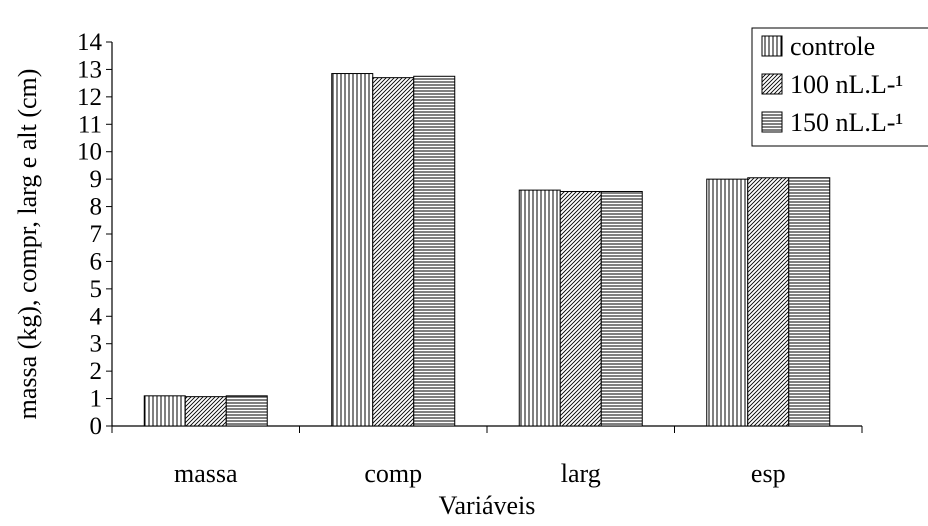 The image size is (928, 526). What do you see at coordinates (96, 207) in the screenshot?
I see `y-tick-label: 8` at bounding box center [96, 207].